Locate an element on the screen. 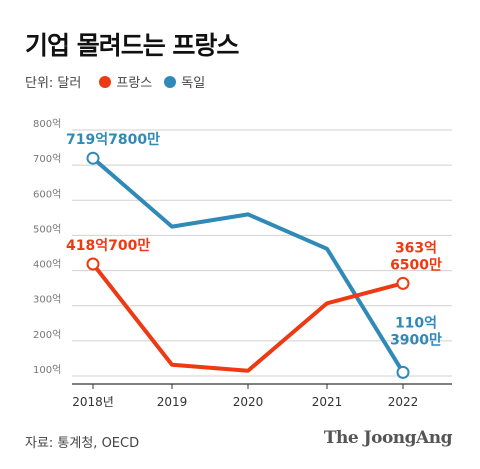 Image resolution: width=480 pixels, height=469 pixels. y-tick-label: 100억 is located at coordinates (47, 370).